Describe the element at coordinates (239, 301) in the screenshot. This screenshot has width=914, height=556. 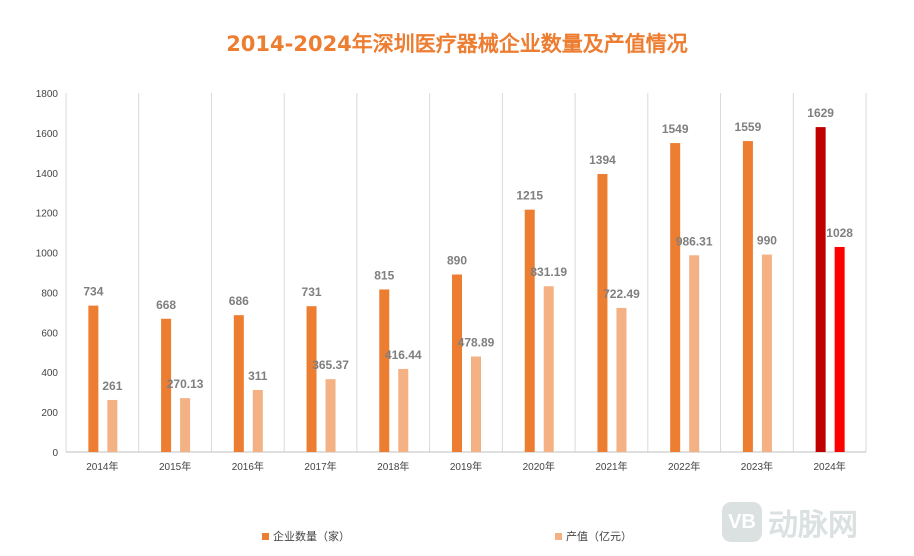
I see `data-label: 686` at that location.